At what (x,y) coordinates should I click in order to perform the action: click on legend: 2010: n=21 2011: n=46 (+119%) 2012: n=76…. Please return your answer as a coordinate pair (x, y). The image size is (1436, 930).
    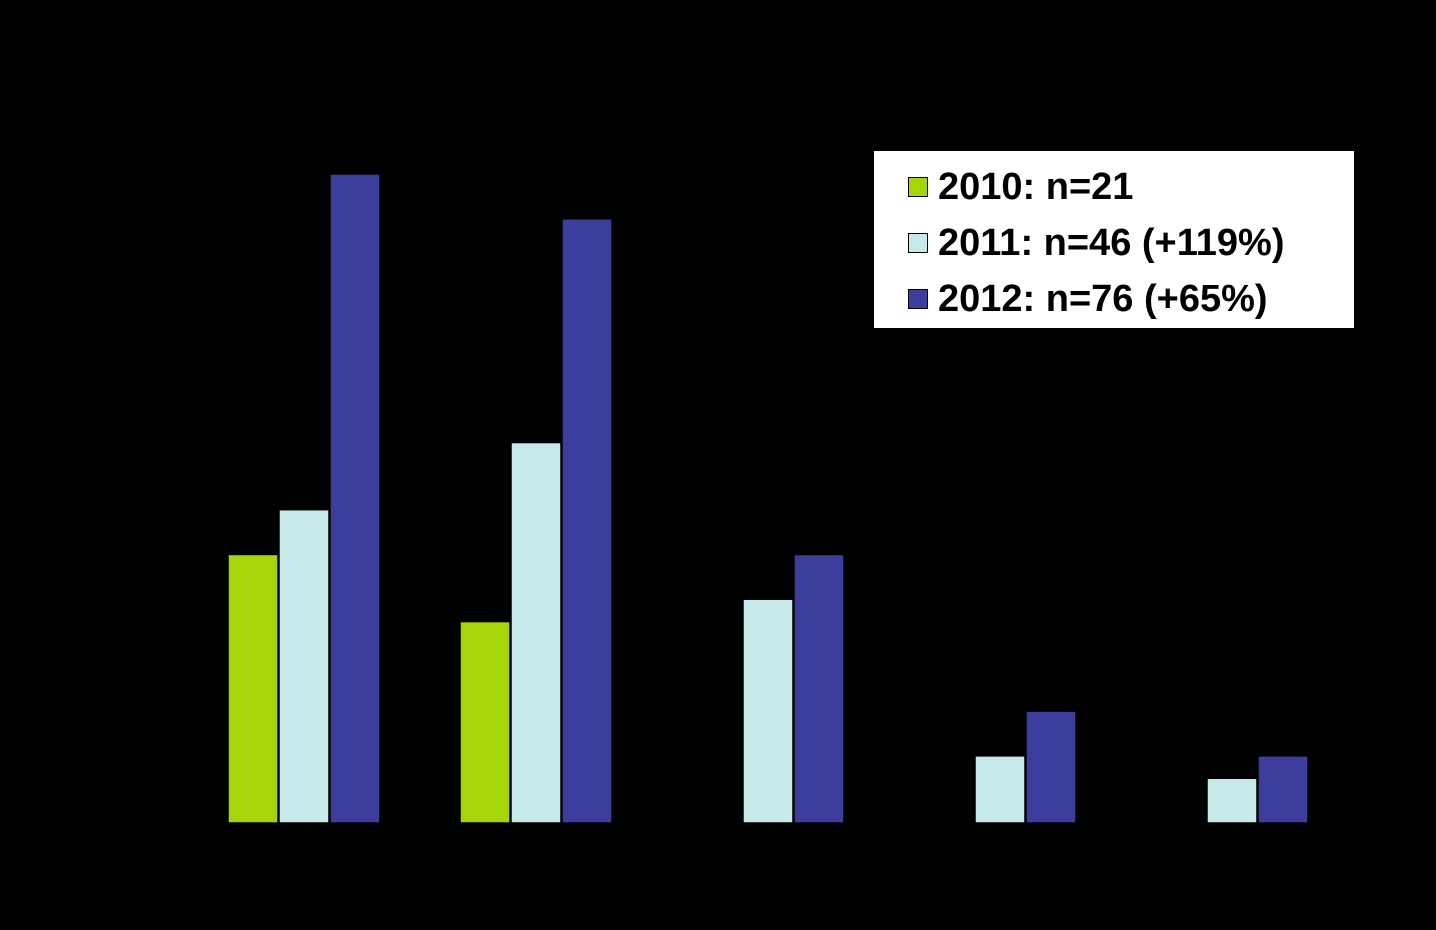
    Looking at the image, I should click on (1114, 239).